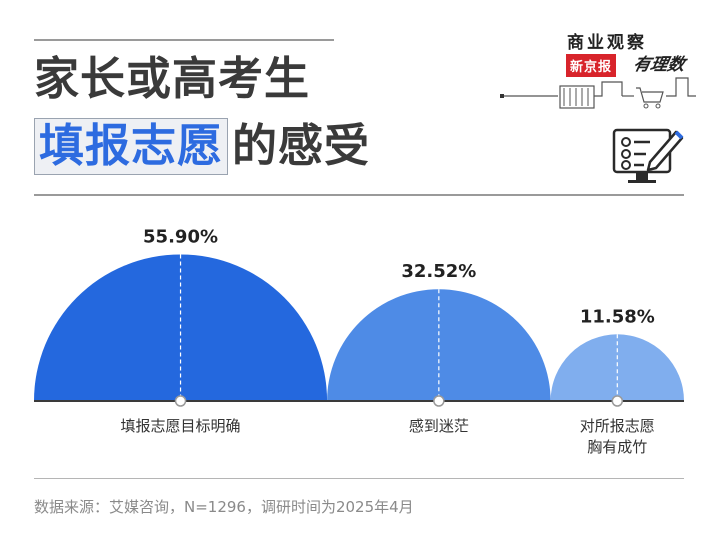 The height and width of the screenshot is (540, 719). Describe the element at coordinates (359, 195) in the screenshot. I see `header-divider` at that location.